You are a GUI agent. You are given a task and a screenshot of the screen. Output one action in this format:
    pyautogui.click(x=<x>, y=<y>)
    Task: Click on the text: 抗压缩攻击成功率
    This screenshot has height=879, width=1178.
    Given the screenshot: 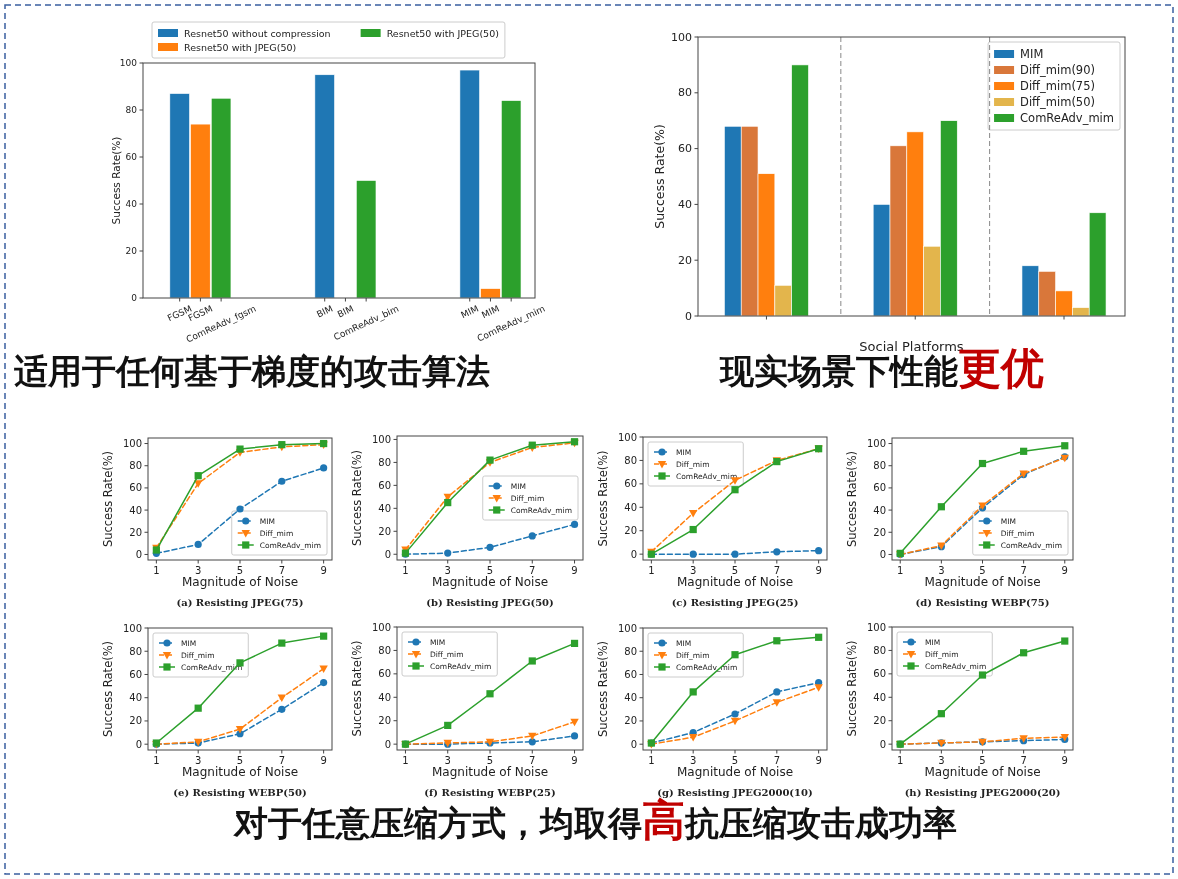 What is the action you would take?
    pyautogui.click(x=820, y=823)
    